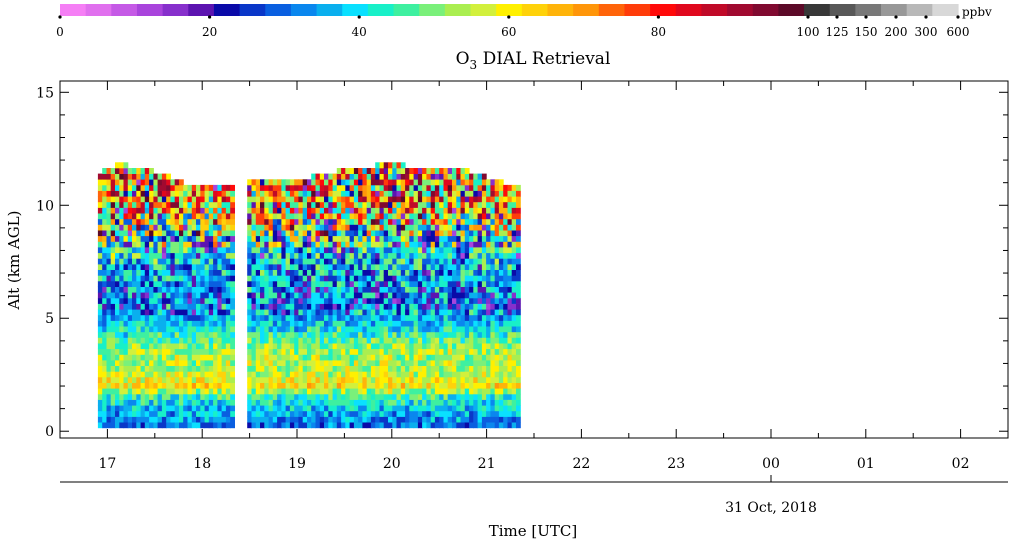 The height and width of the screenshot is (548, 1016). Describe the element at coordinates (771, 464) in the screenshot. I see `x-tick-label: 00` at that location.